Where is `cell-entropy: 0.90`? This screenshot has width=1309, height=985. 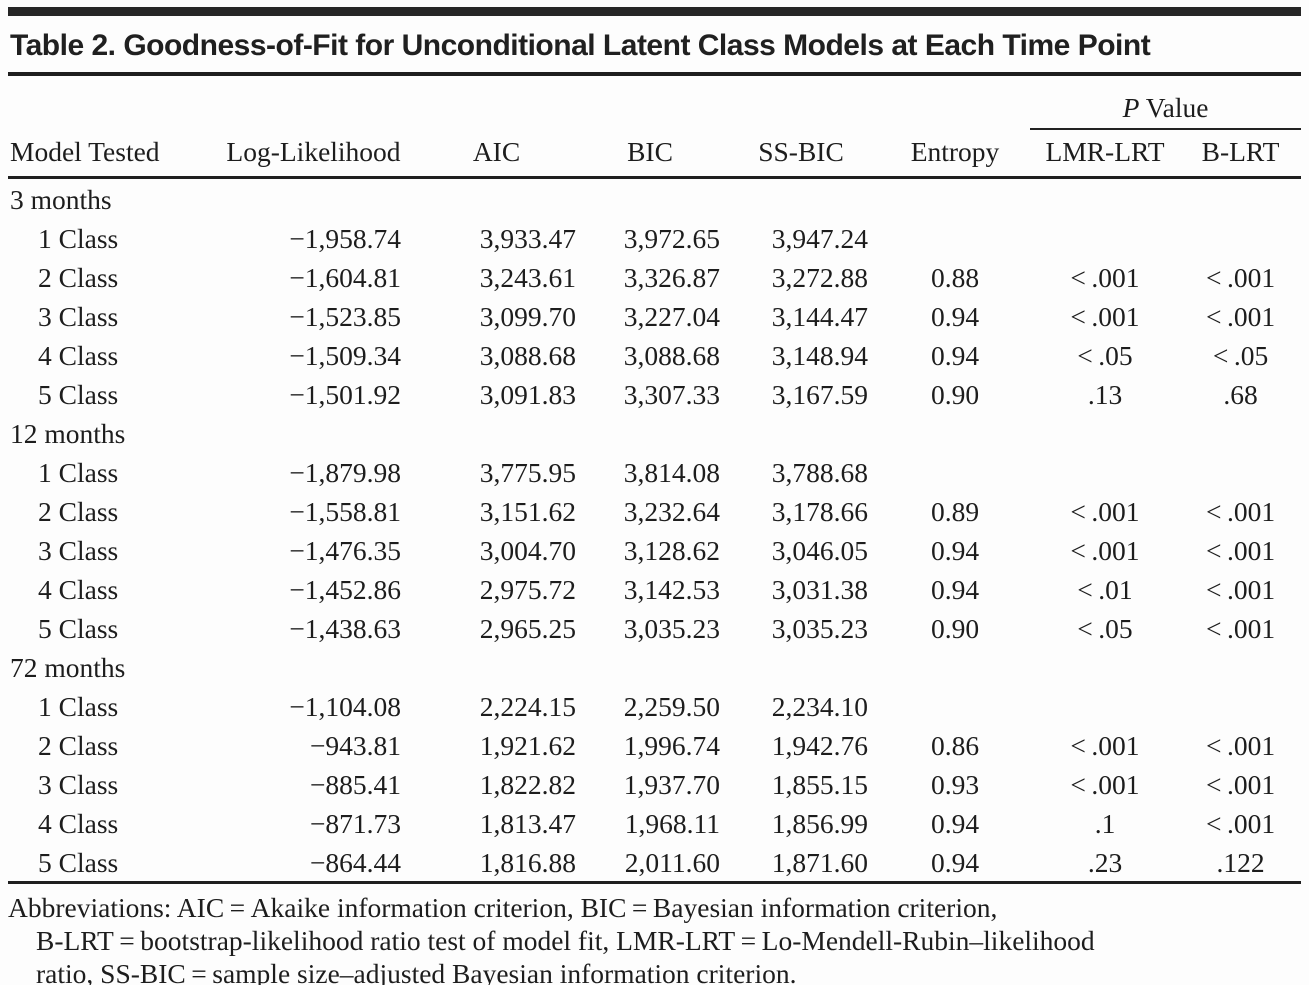 cell-entropy: 0.90 is located at coordinates (955, 628).